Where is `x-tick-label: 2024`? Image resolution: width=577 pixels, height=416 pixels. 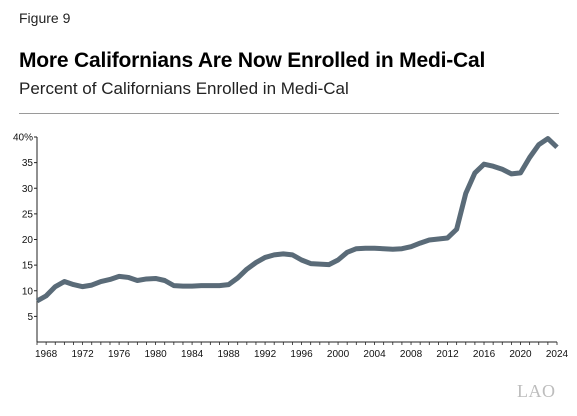 x-tick-label: 2024 is located at coordinates (557, 354).